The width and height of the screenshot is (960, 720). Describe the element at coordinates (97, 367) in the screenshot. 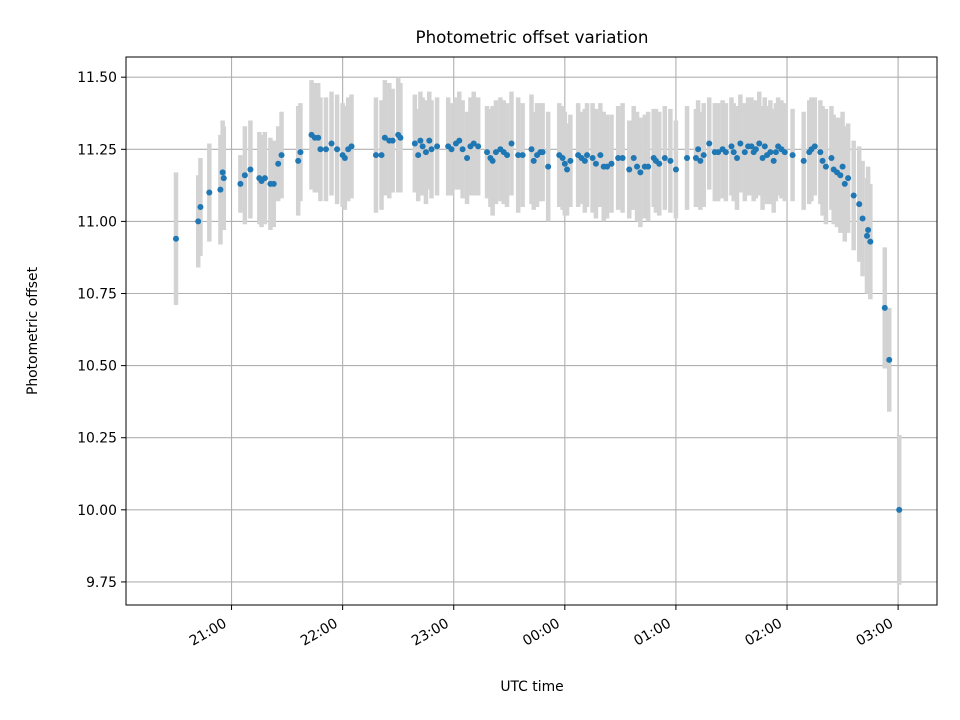

I see `y-tick-label: 10.50` at that location.